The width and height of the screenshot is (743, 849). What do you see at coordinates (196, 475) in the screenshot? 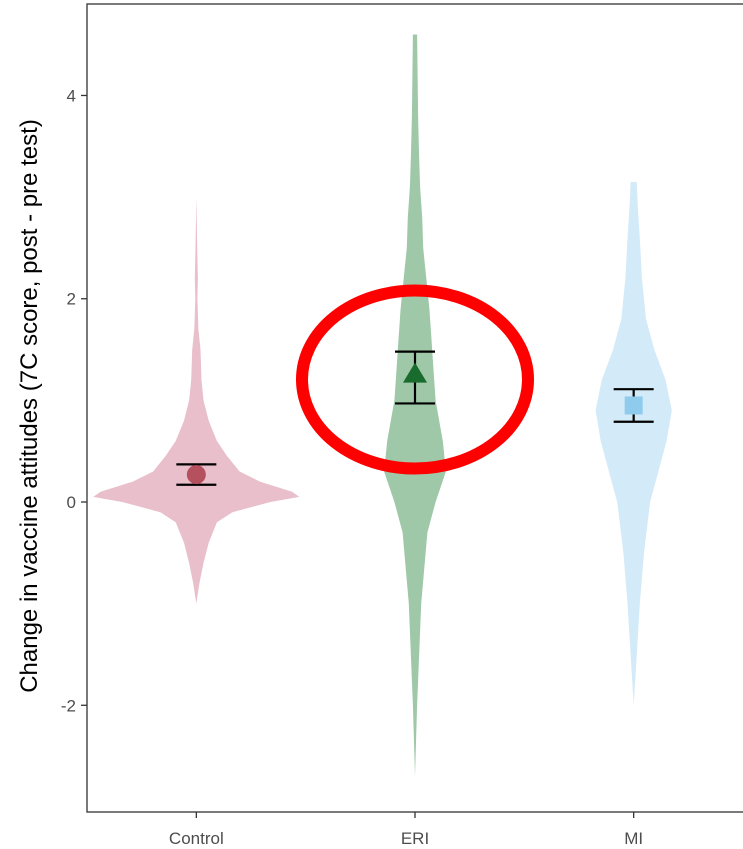
I see `mean-point-control` at bounding box center [196, 475].